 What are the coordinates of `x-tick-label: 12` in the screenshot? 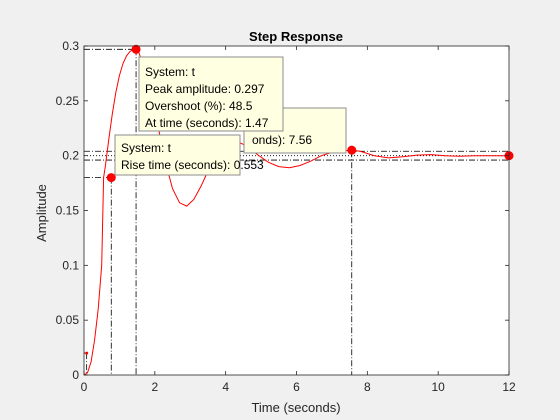 It's located at (509, 387).